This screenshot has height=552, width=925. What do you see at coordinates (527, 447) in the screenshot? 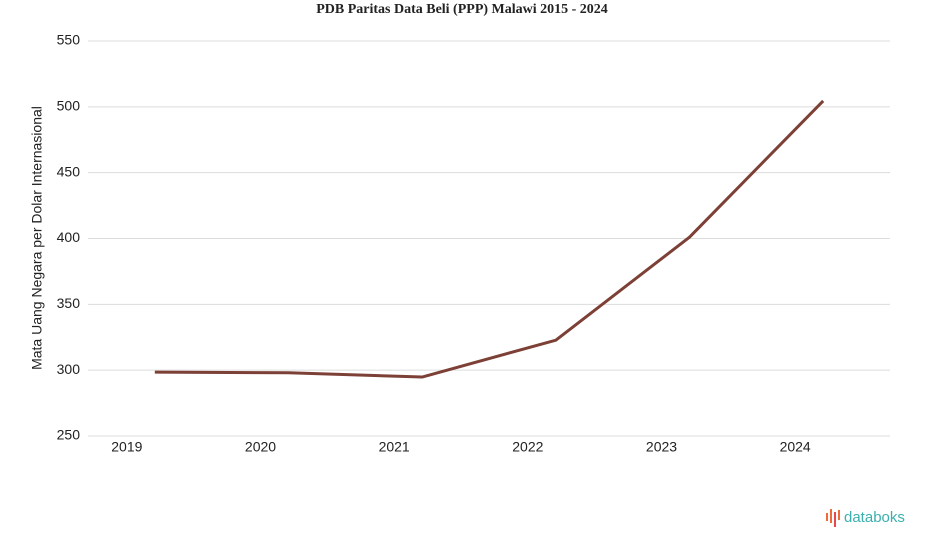
I see `x-tick-label: 2022` at bounding box center [527, 447].